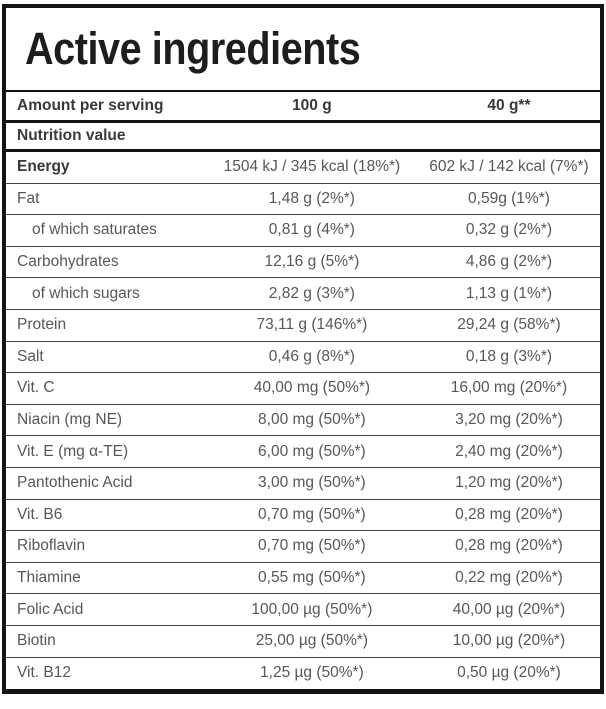 This screenshot has height=709, width=606. What do you see at coordinates (50, 609) in the screenshot?
I see `row-label: Folic Acid` at bounding box center [50, 609].